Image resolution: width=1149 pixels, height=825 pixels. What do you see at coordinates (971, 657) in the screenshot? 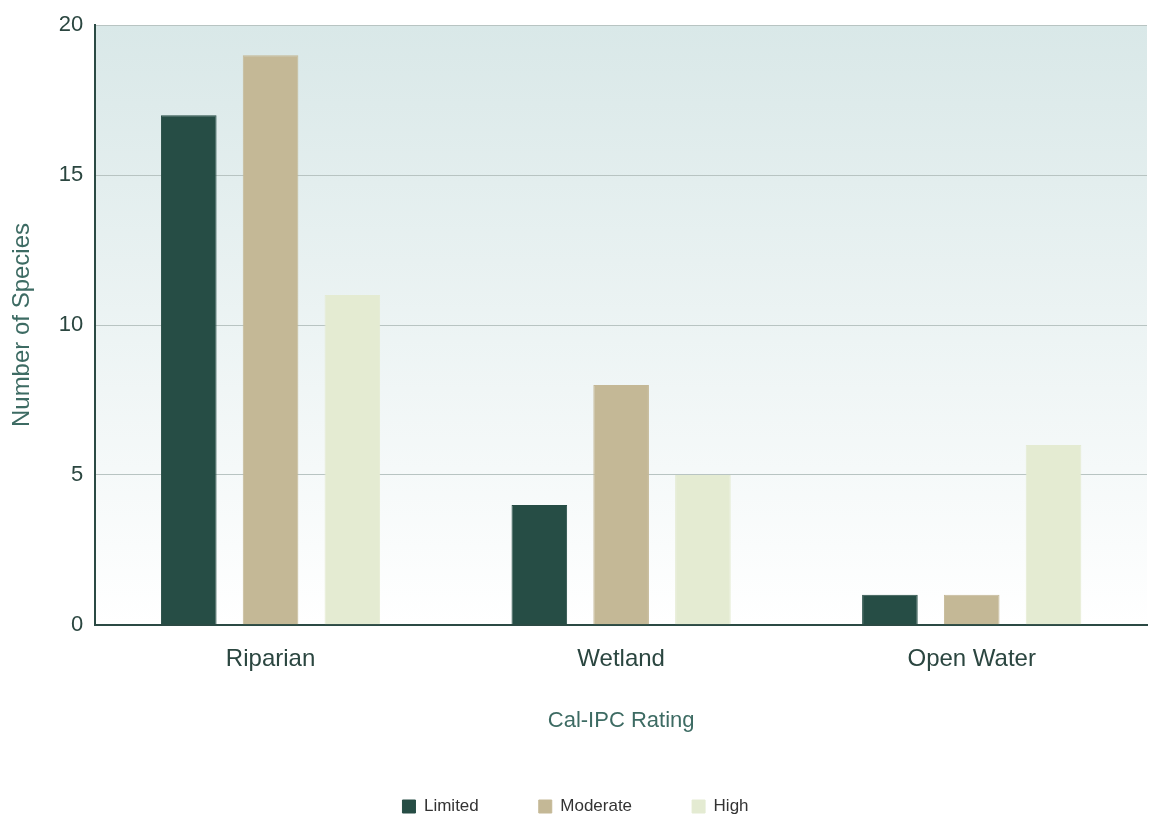
I see `x-tick-label: Open Water` at bounding box center [971, 657].